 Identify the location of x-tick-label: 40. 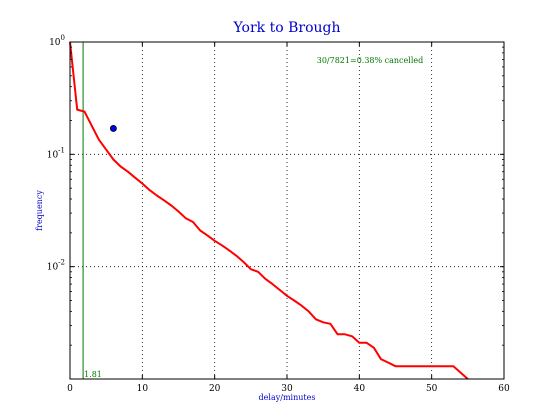
(360, 389).